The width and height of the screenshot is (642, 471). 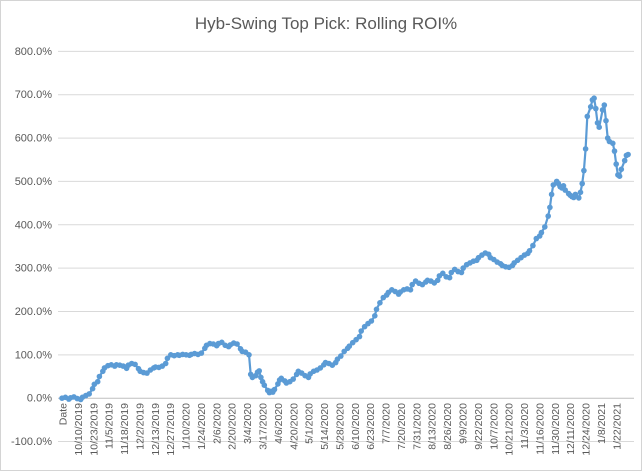 What do you see at coordinates (34, 52) in the screenshot?
I see `y-axis-label: 800.0%` at bounding box center [34, 52].